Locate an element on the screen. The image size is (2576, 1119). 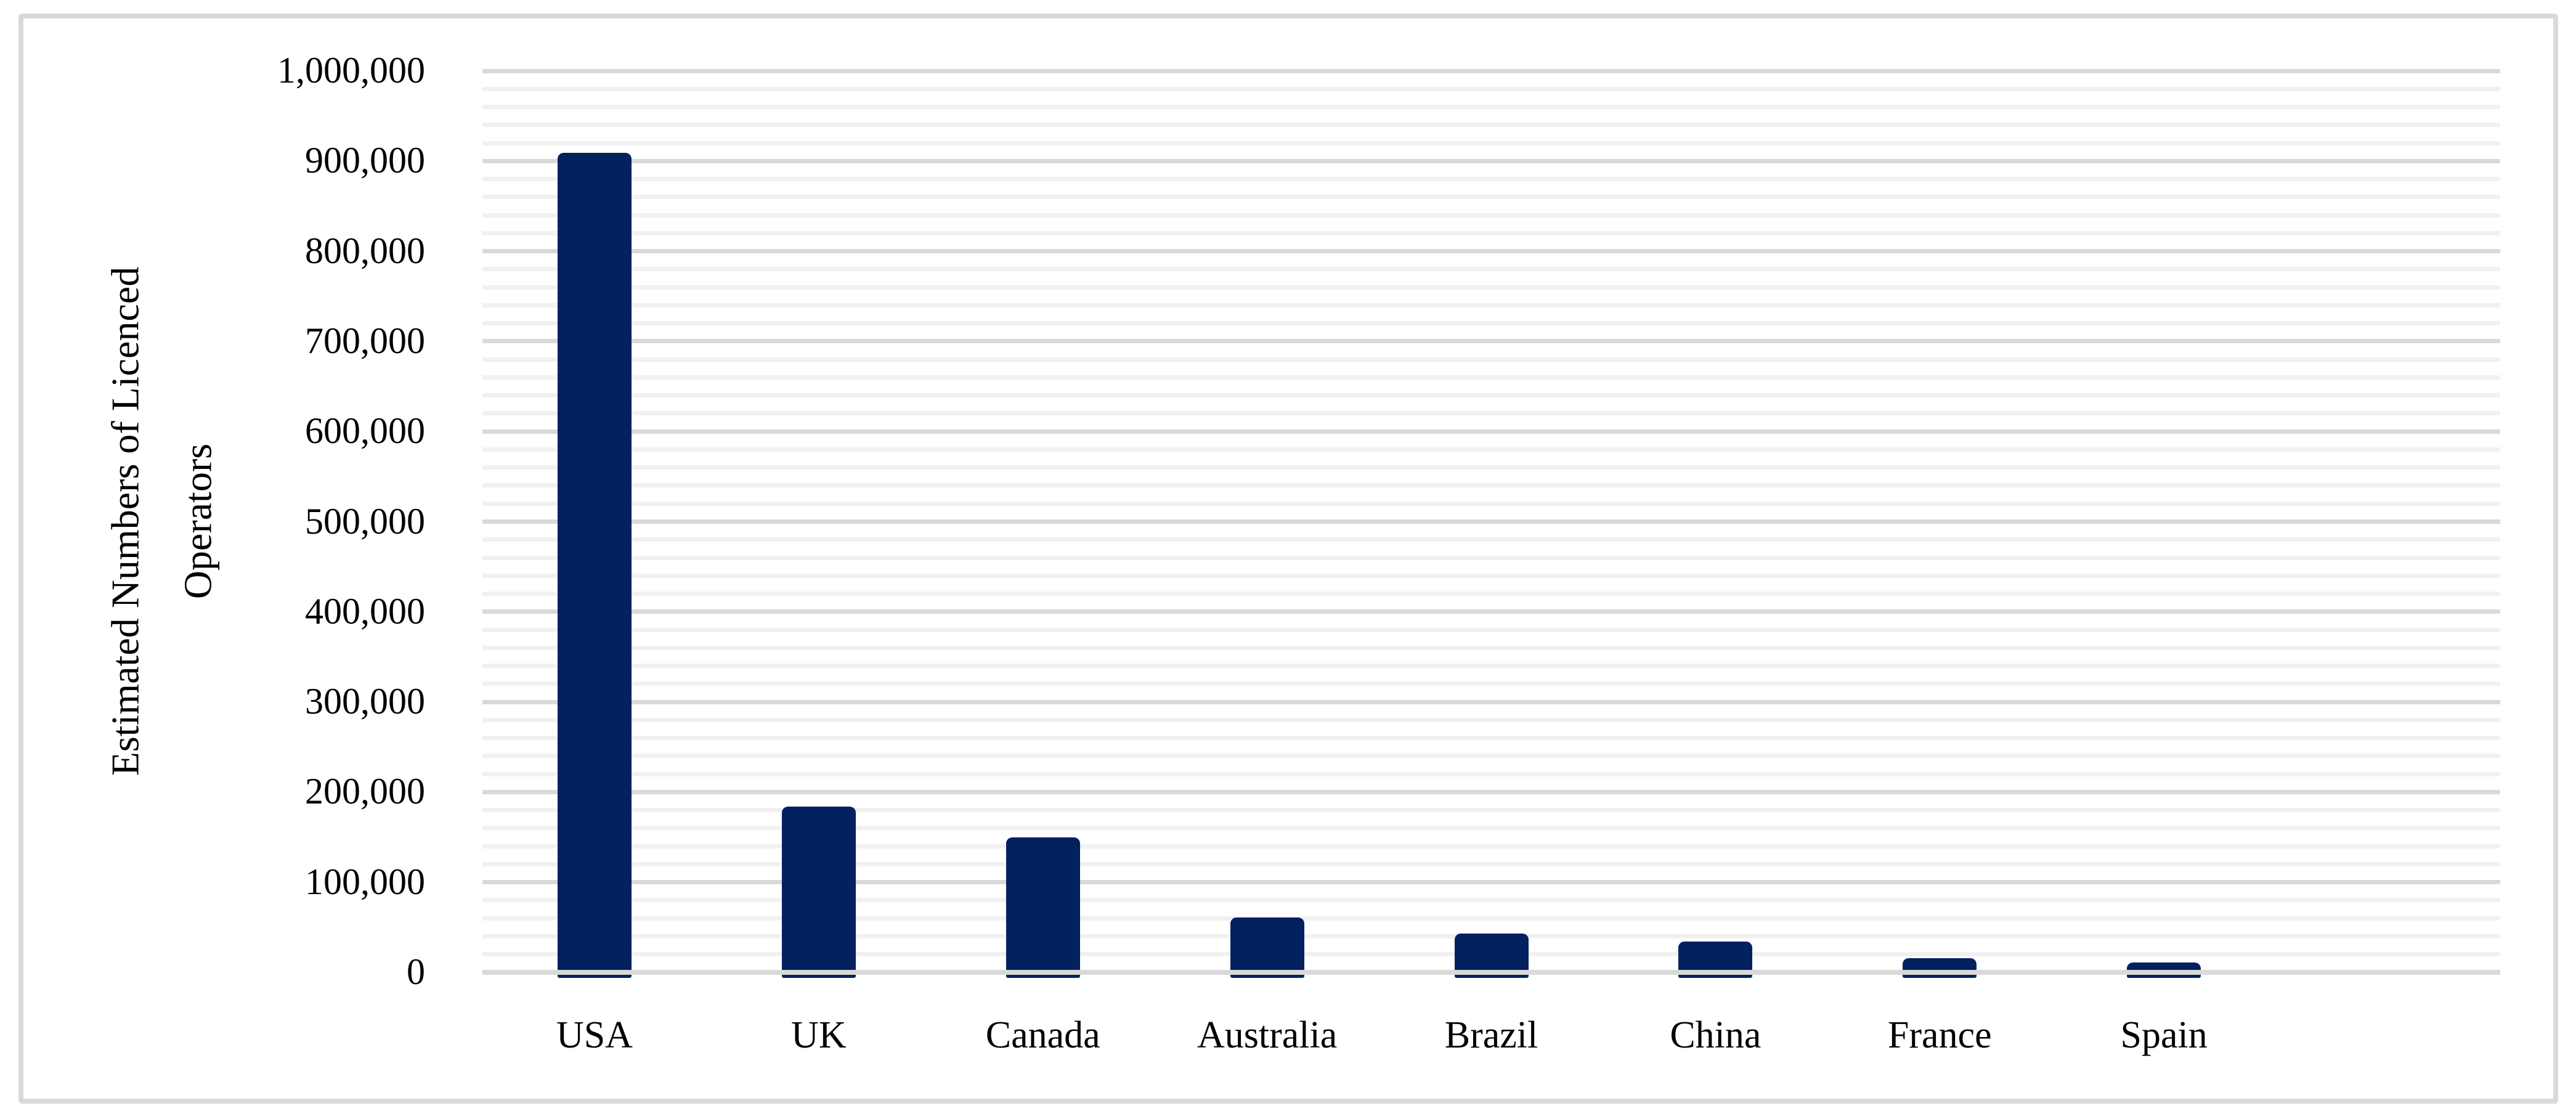
y-tick-label: 700,000 is located at coordinates (365, 341).